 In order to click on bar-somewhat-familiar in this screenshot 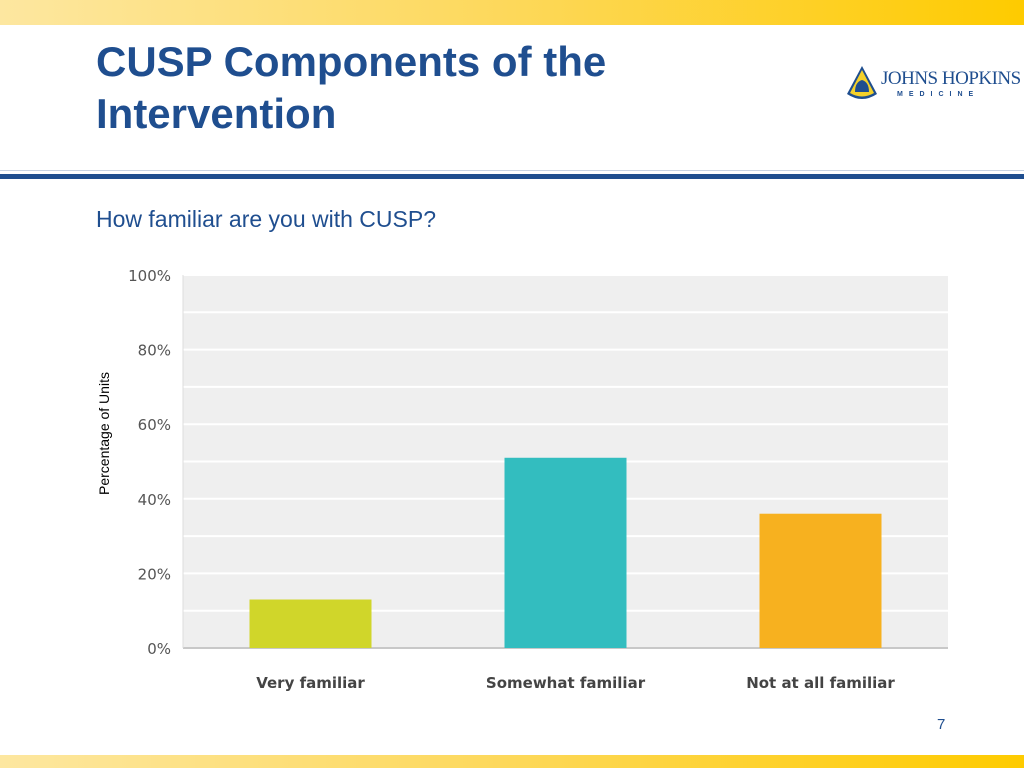, I will do `click(565, 552)`.